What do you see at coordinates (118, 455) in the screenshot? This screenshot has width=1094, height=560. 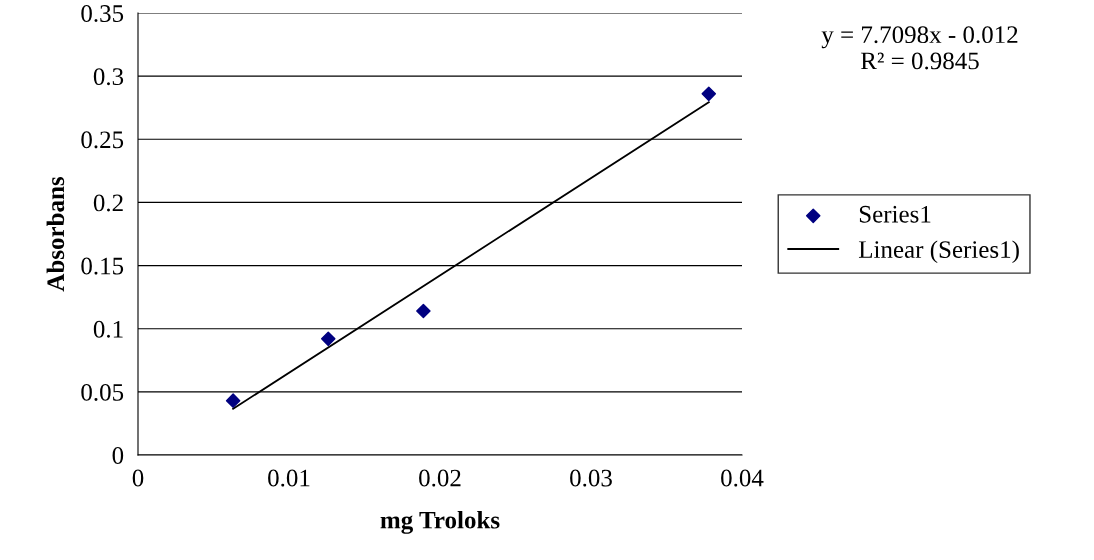 I see `y-tick-label: 0` at bounding box center [118, 455].